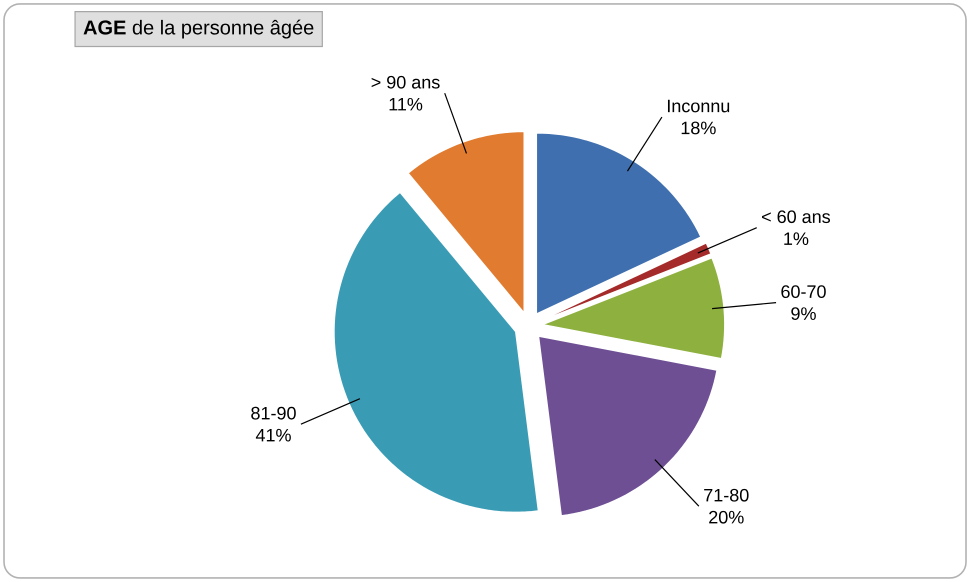 The image size is (970, 582). Describe the element at coordinates (406, 104) in the screenshot. I see `data-label: 11%` at that location.